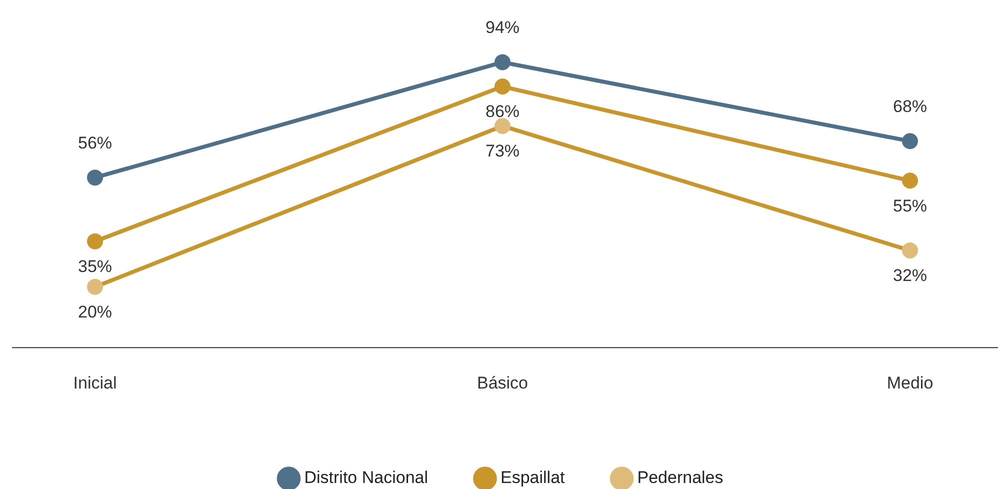 The height and width of the screenshot is (489, 1000). I want to click on x-tick-label: Básico, so click(502, 382).